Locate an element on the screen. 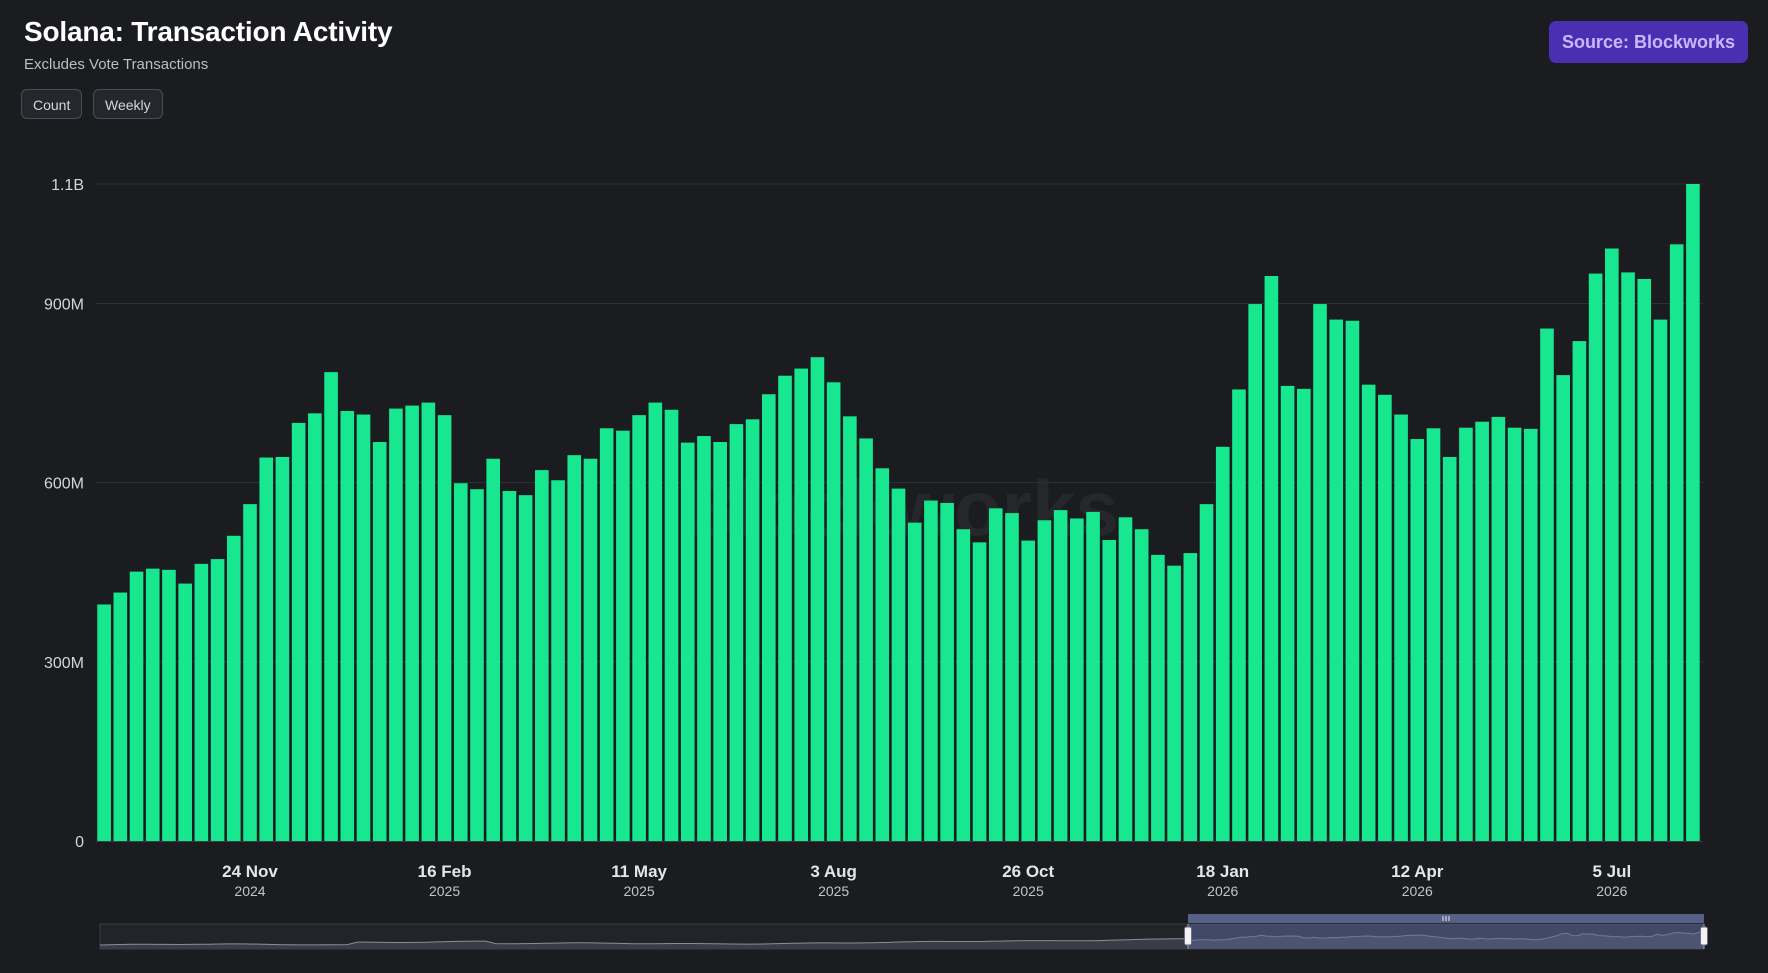  source-badge: Source: Blockworks is located at coordinates (1648, 42).